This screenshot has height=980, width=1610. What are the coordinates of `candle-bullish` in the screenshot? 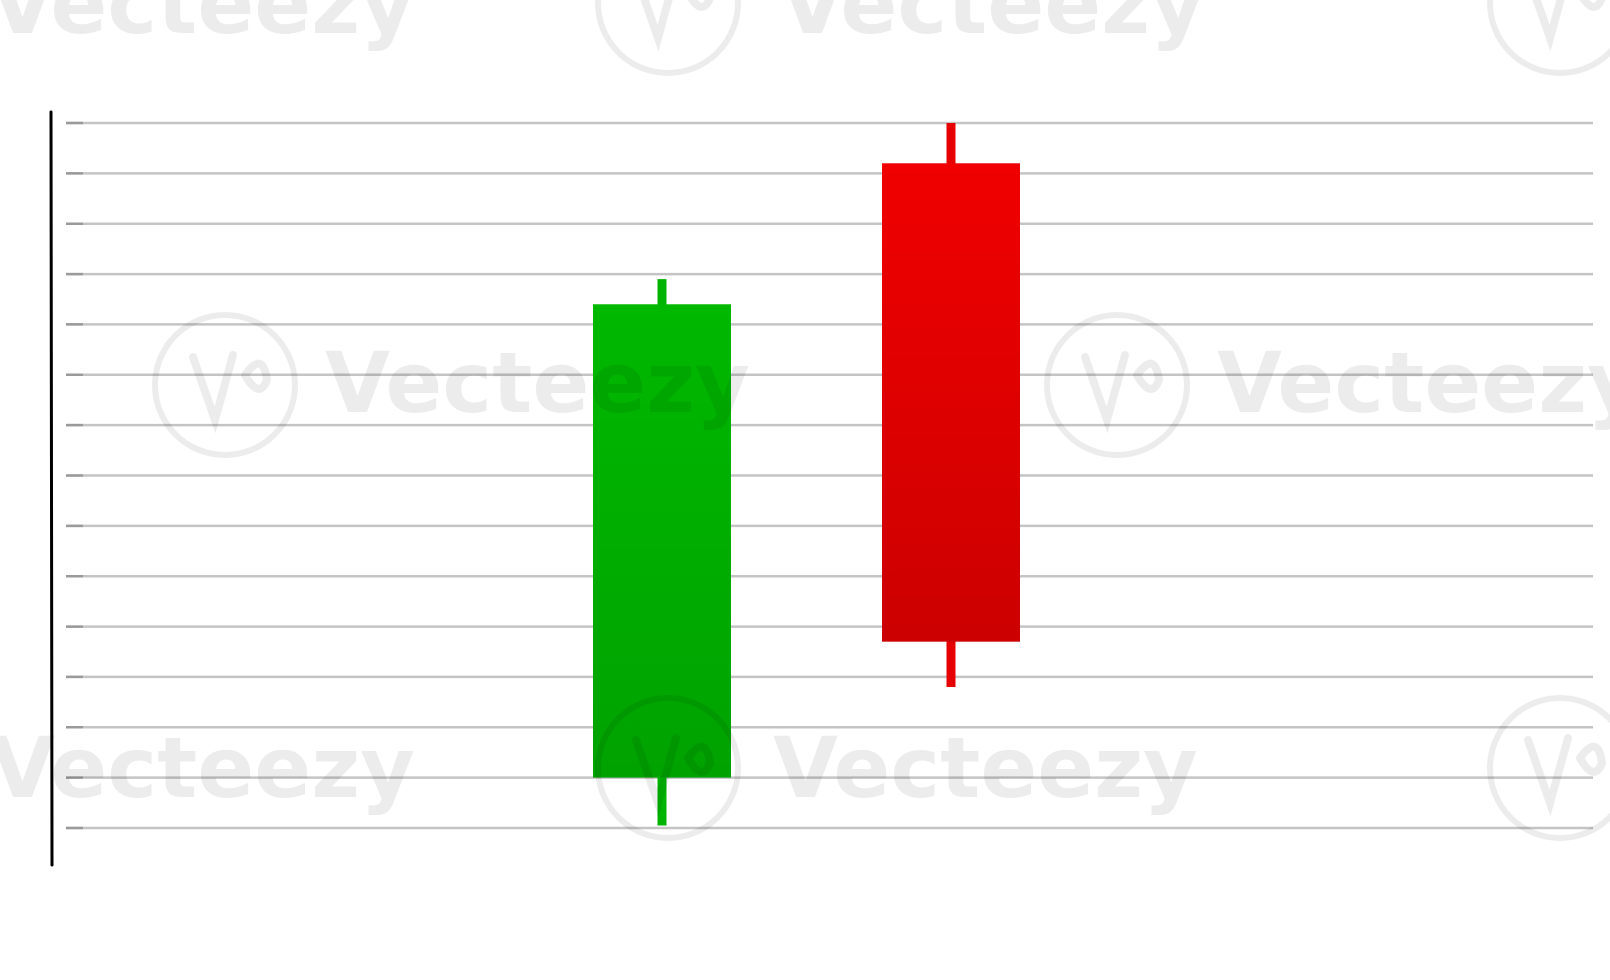 It's located at (662, 552).